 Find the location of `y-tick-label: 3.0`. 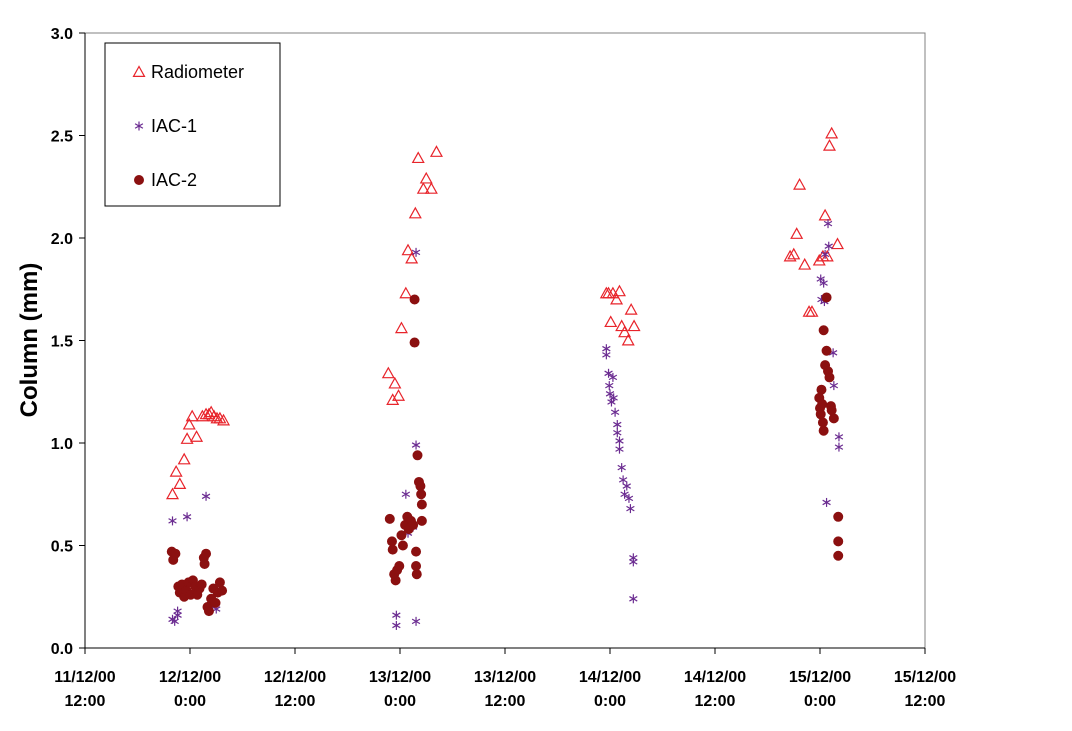

y-tick-label: 3.0 is located at coordinates (62, 34).